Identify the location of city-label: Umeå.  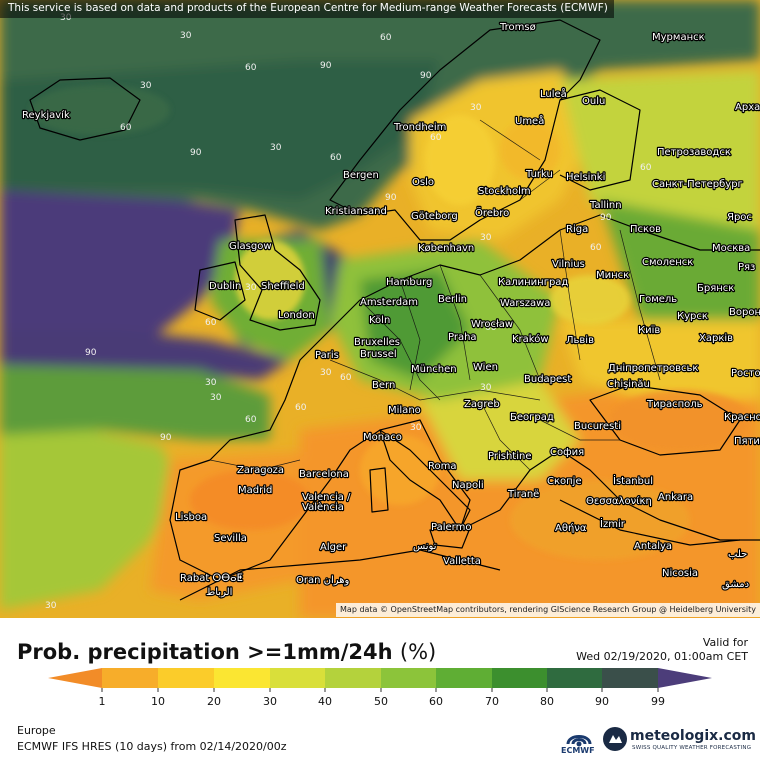
(529, 120).